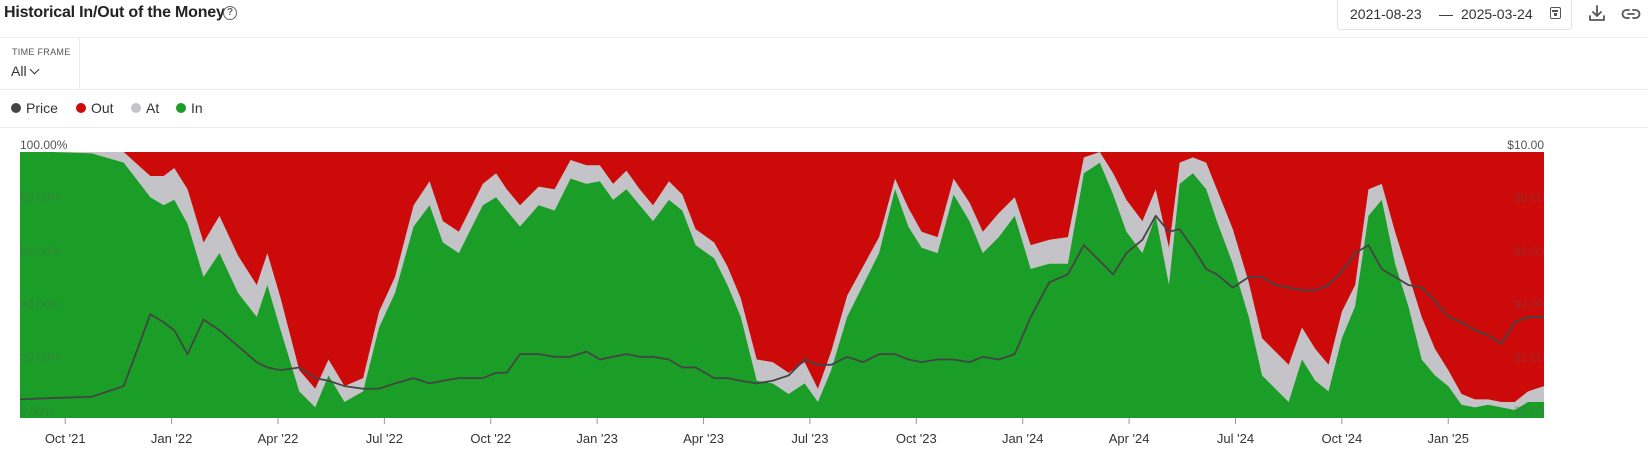 The image size is (1648, 476). What do you see at coordinates (172, 438) in the screenshot?
I see `x-tick-label: Jan '22` at bounding box center [172, 438].